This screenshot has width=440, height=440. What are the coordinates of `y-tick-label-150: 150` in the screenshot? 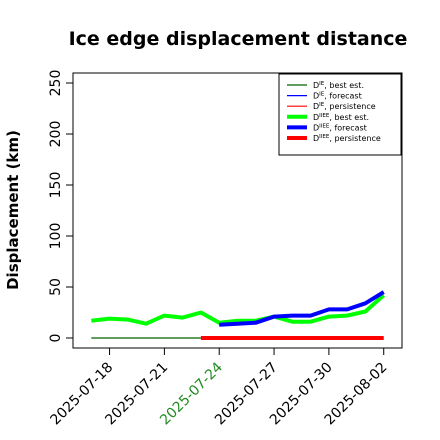 It's located at (56, 185).